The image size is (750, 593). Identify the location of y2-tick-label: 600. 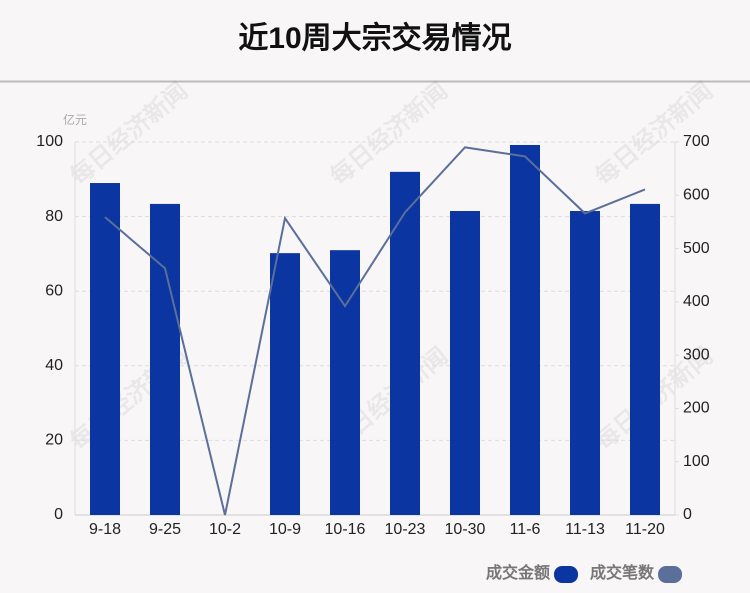
(696, 195).